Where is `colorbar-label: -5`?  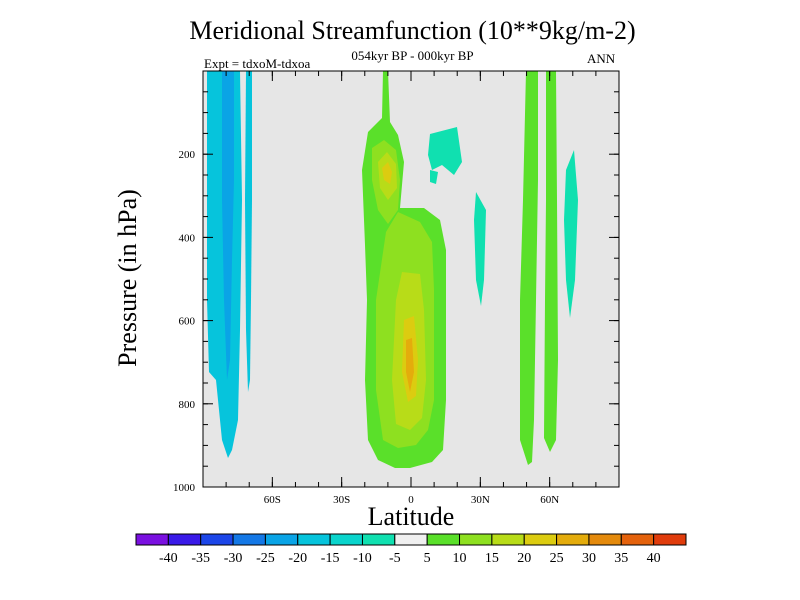
colorbar-label: -5 is located at coordinates (395, 558).